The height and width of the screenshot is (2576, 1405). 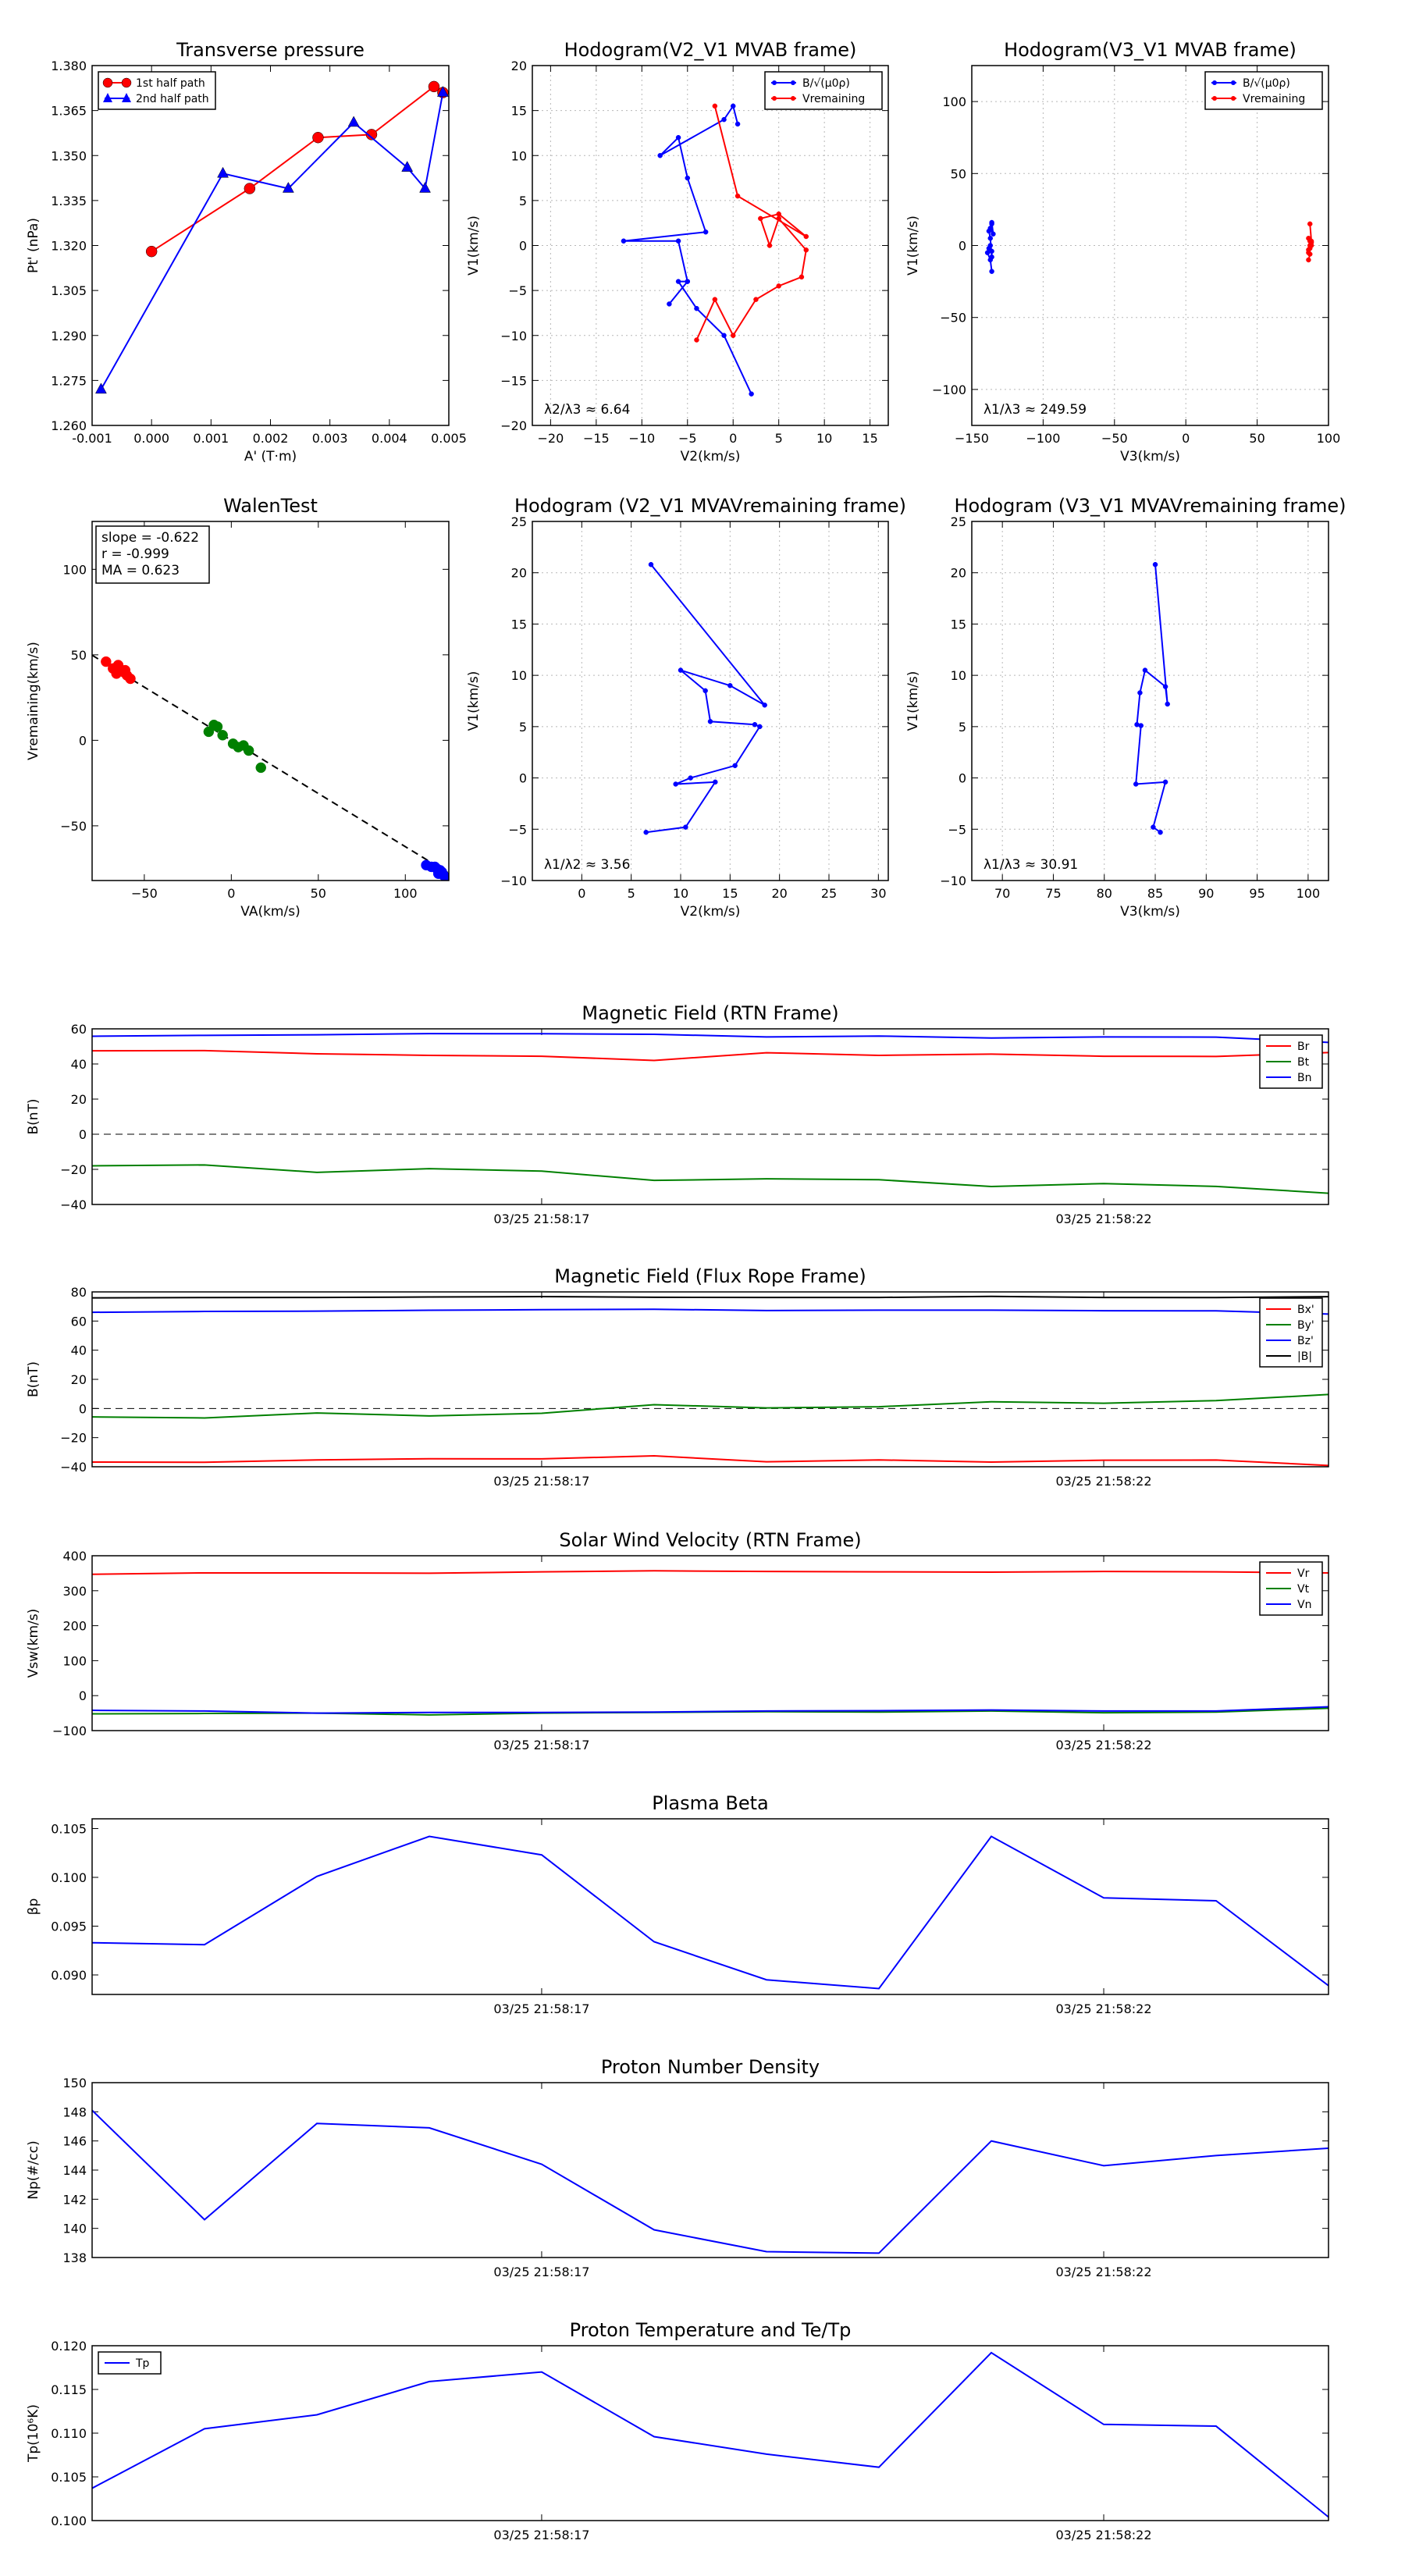 I want to click on x-tick-label: 20, so click(x=779, y=893).